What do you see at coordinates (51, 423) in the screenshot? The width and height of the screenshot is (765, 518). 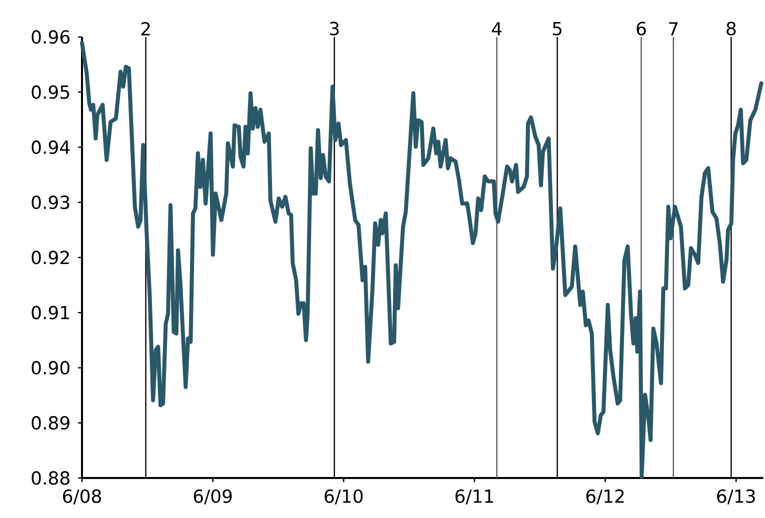 I see `y-tick-label: 0.89` at bounding box center [51, 423].